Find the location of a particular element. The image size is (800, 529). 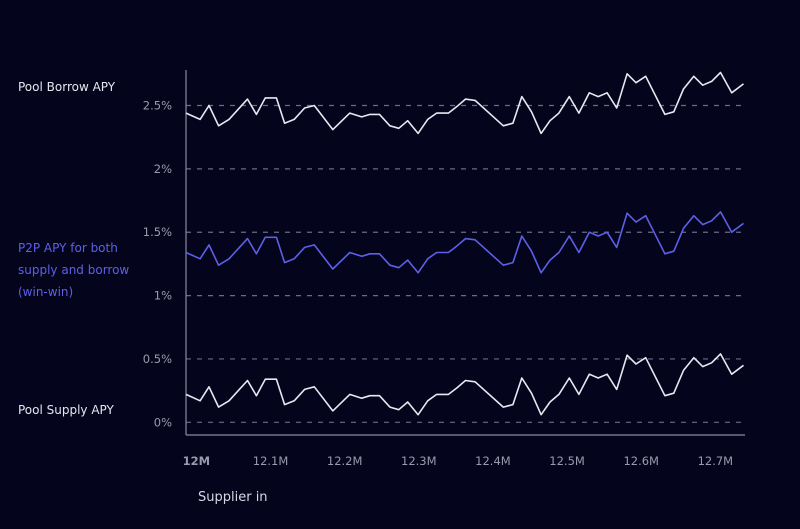

x-tick-label: 12.4M is located at coordinates (493, 461).